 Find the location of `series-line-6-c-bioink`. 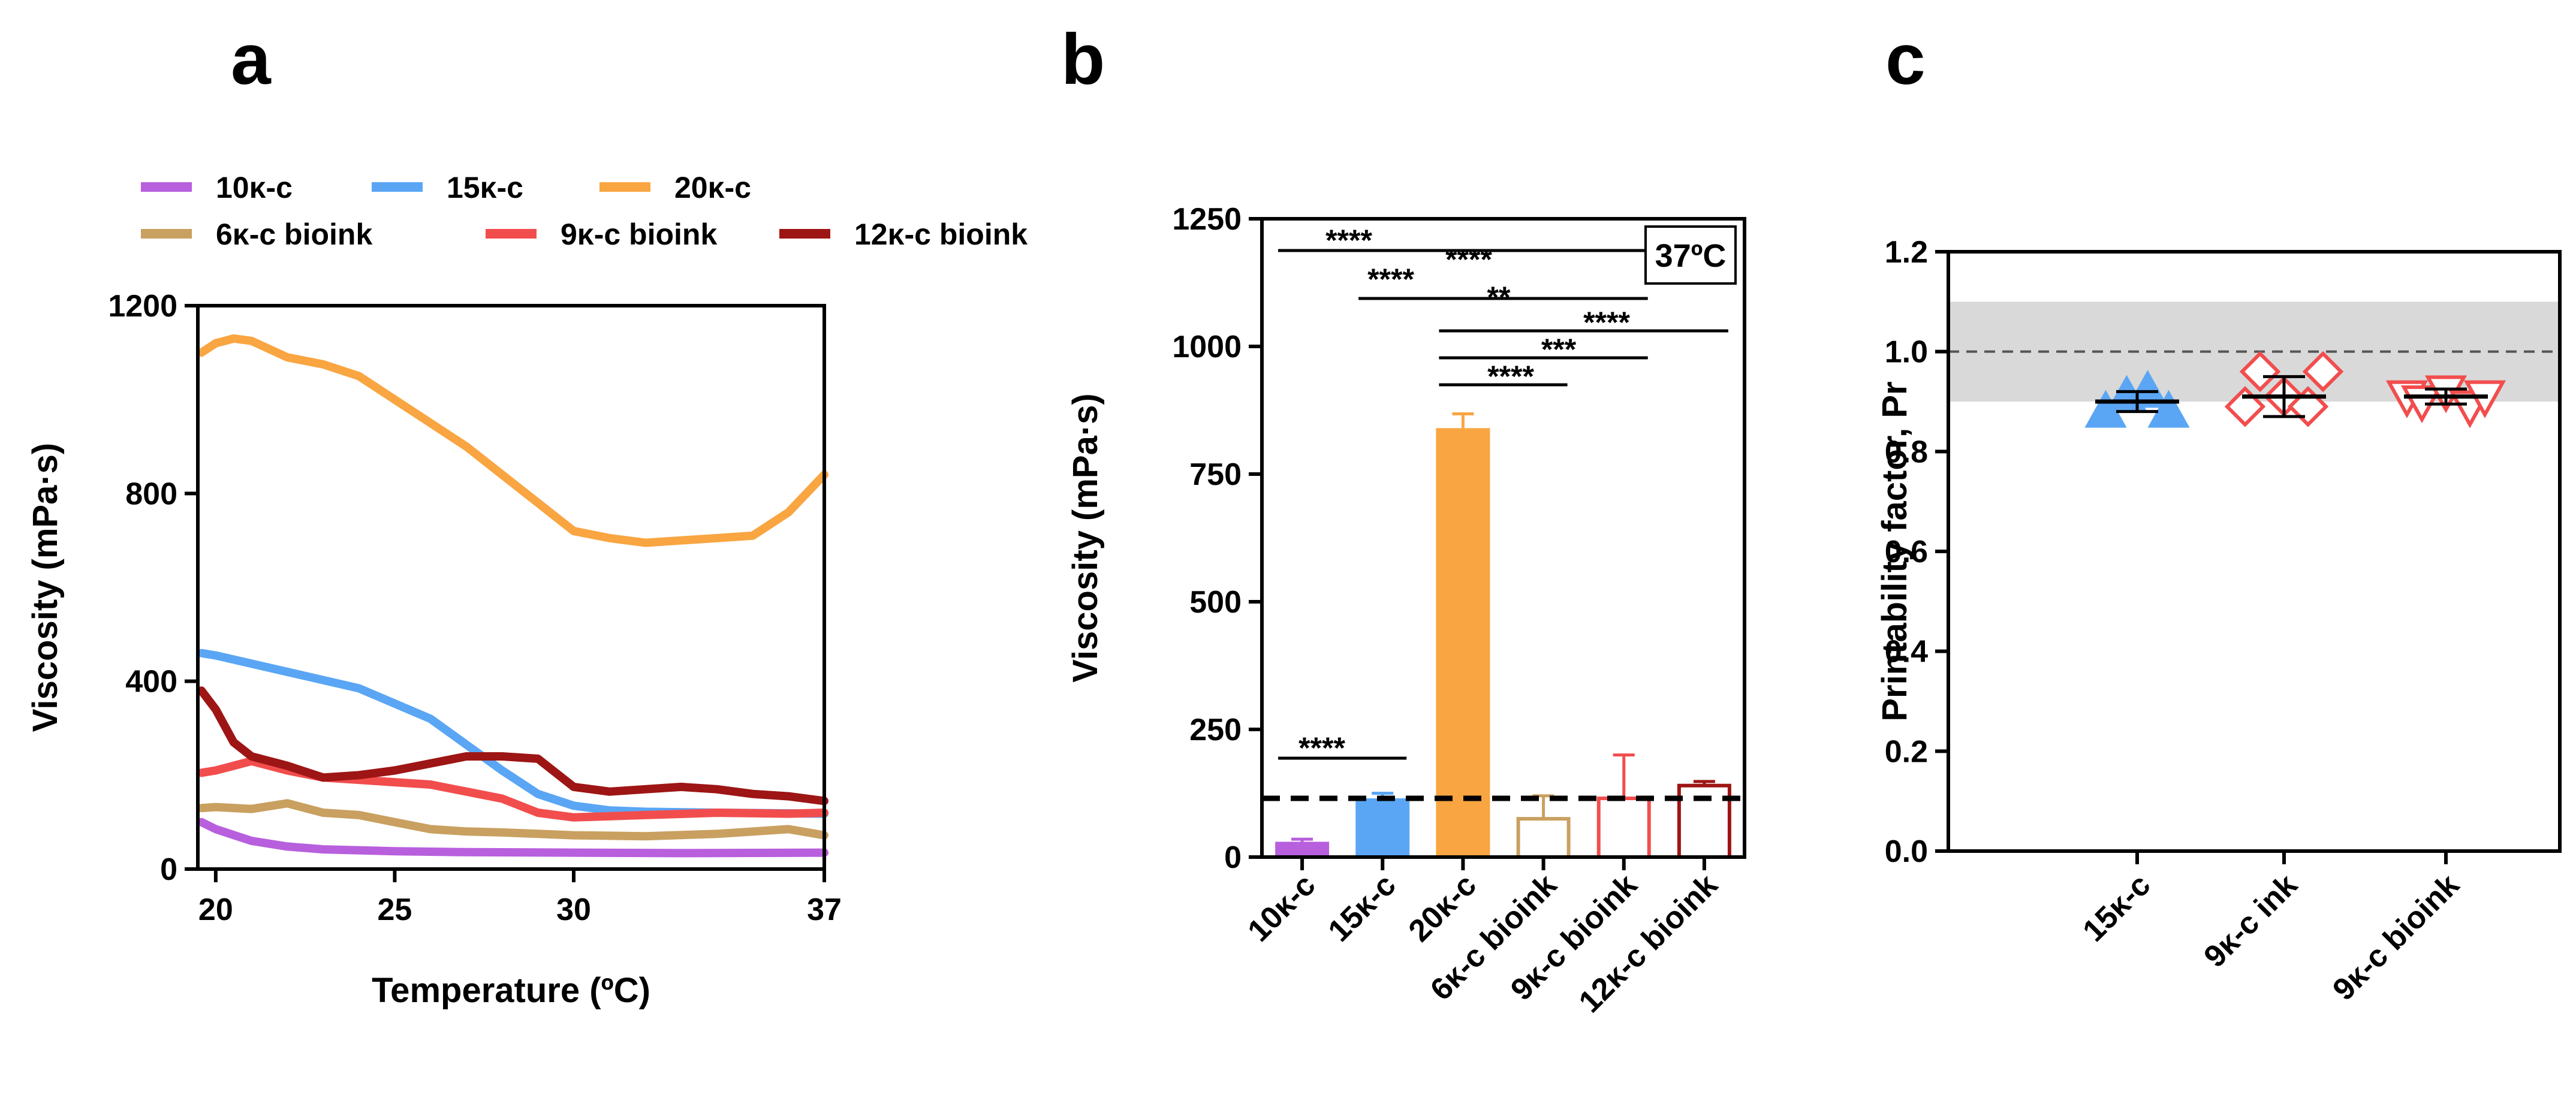

series-line-6-c-bioink is located at coordinates (512, 820).